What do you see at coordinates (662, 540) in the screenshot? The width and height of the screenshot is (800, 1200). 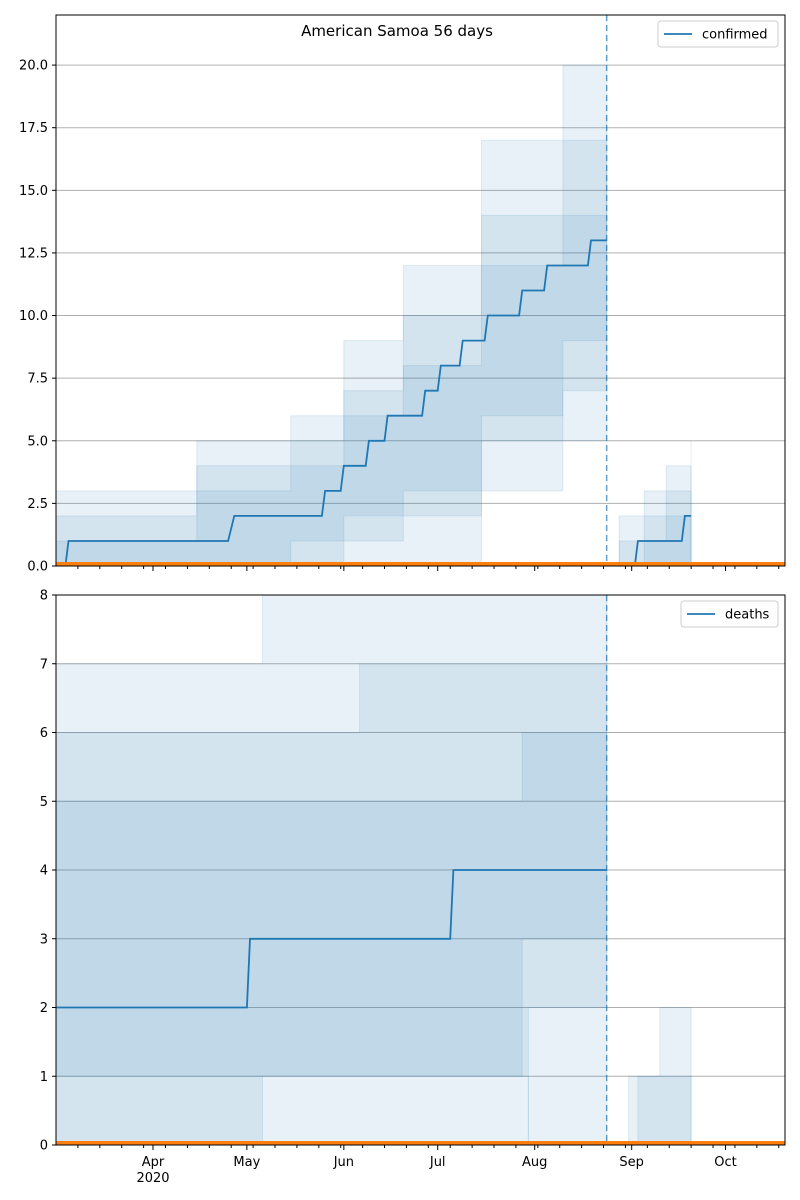 I see `series-line-confirmed` at bounding box center [662, 540].